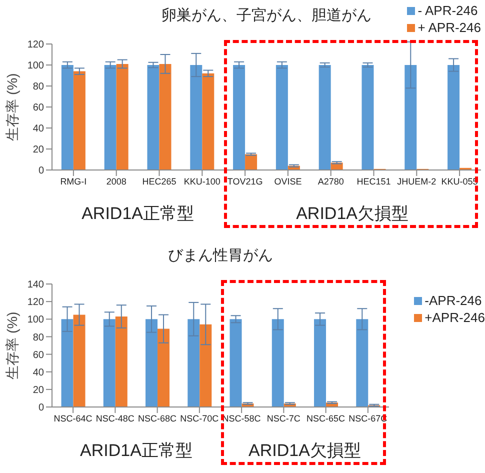  I want to click on legend-label: + APR-246, so click(449, 27).